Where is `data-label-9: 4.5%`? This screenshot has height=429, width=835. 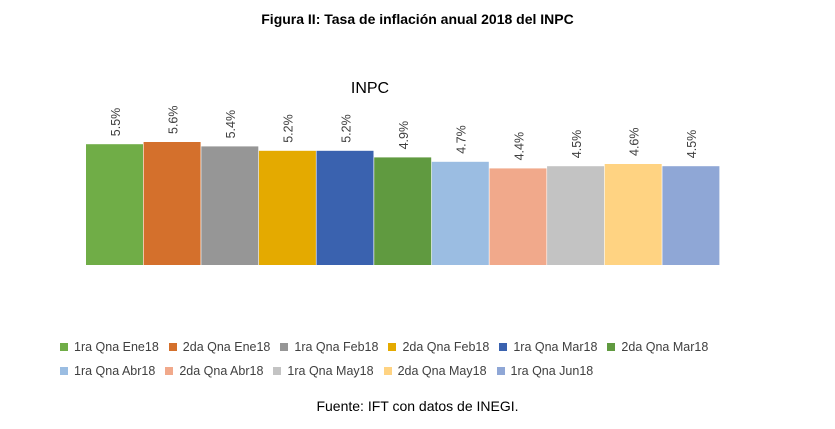 data-label-9: 4.5% is located at coordinates (577, 144).